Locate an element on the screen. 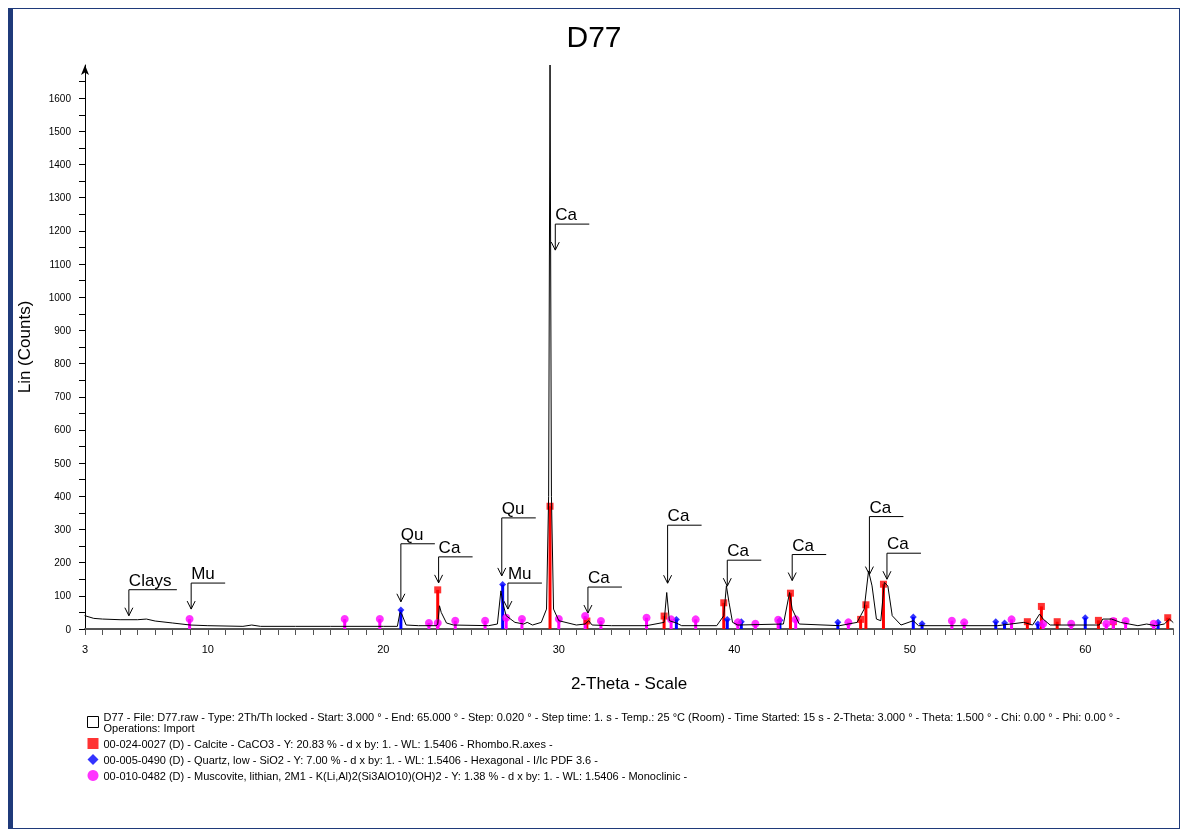 This screenshot has width=1188, height=837. x-axis-title: 2-Theta - Scale is located at coordinates (629, 683).